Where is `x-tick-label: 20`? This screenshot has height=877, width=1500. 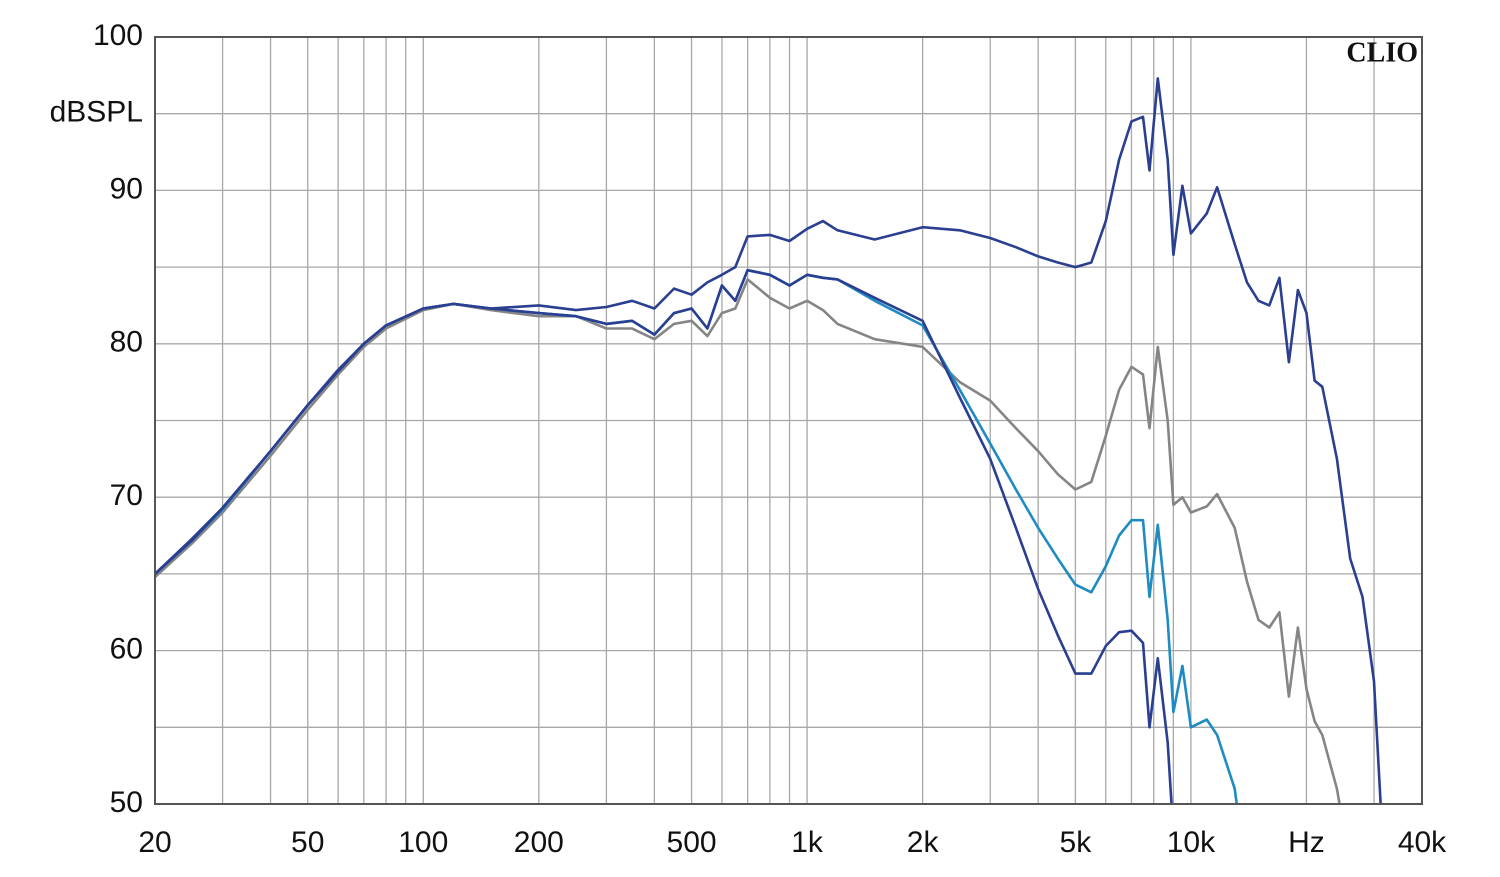 x-tick-label: 20 is located at coordinates (154, 842).